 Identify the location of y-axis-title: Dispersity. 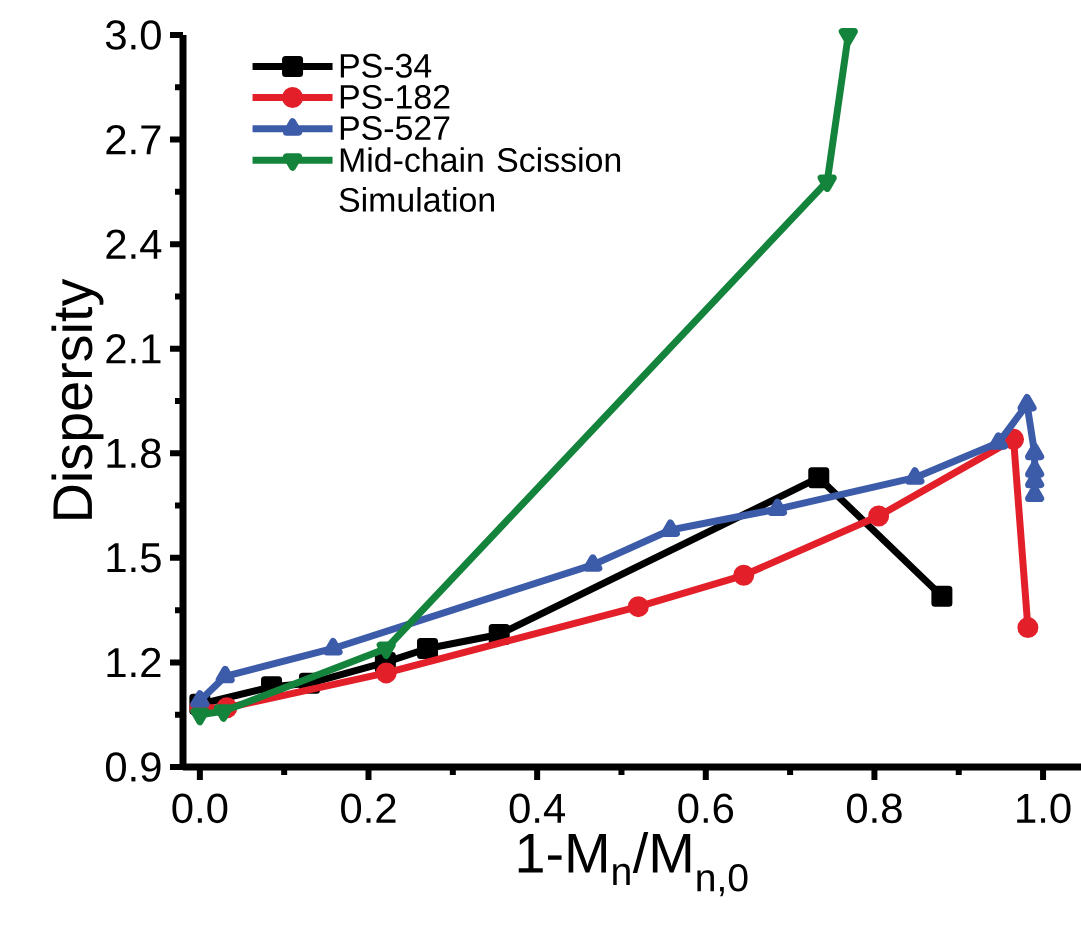
(77, 398).